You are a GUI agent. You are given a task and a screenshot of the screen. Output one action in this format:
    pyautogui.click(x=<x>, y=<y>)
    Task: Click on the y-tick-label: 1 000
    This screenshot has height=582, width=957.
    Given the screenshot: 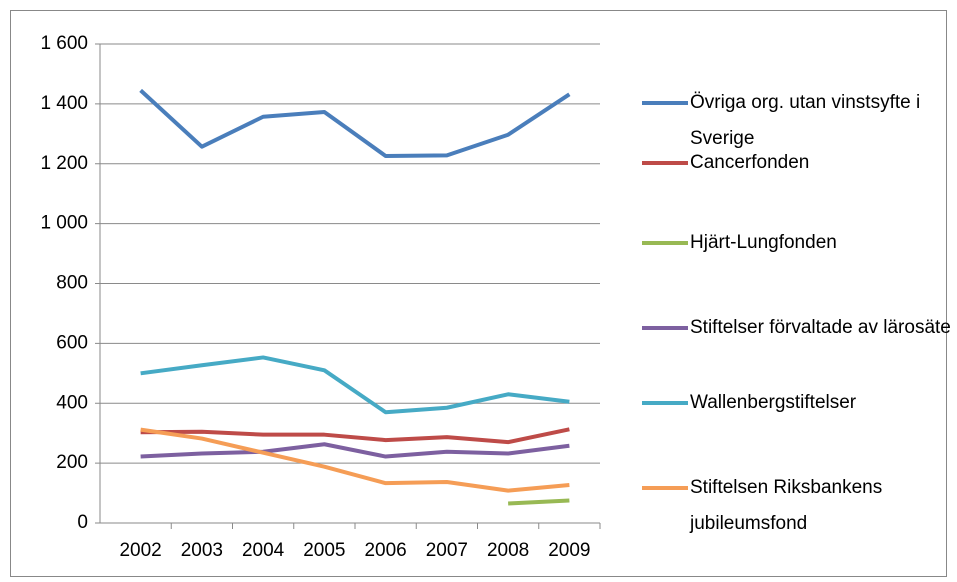 What is the action you would take?
    pyautogui.click(x=64, y=223)
    